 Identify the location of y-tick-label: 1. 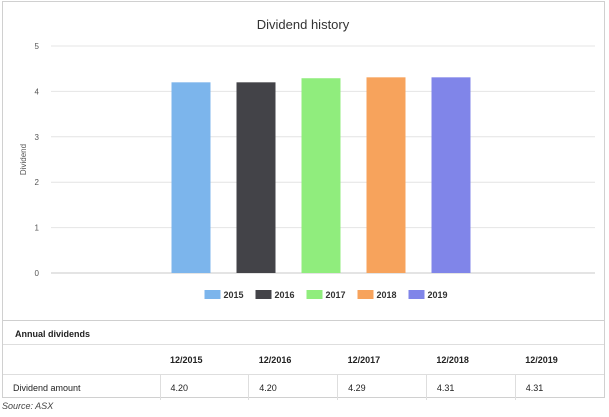
(37, 228).